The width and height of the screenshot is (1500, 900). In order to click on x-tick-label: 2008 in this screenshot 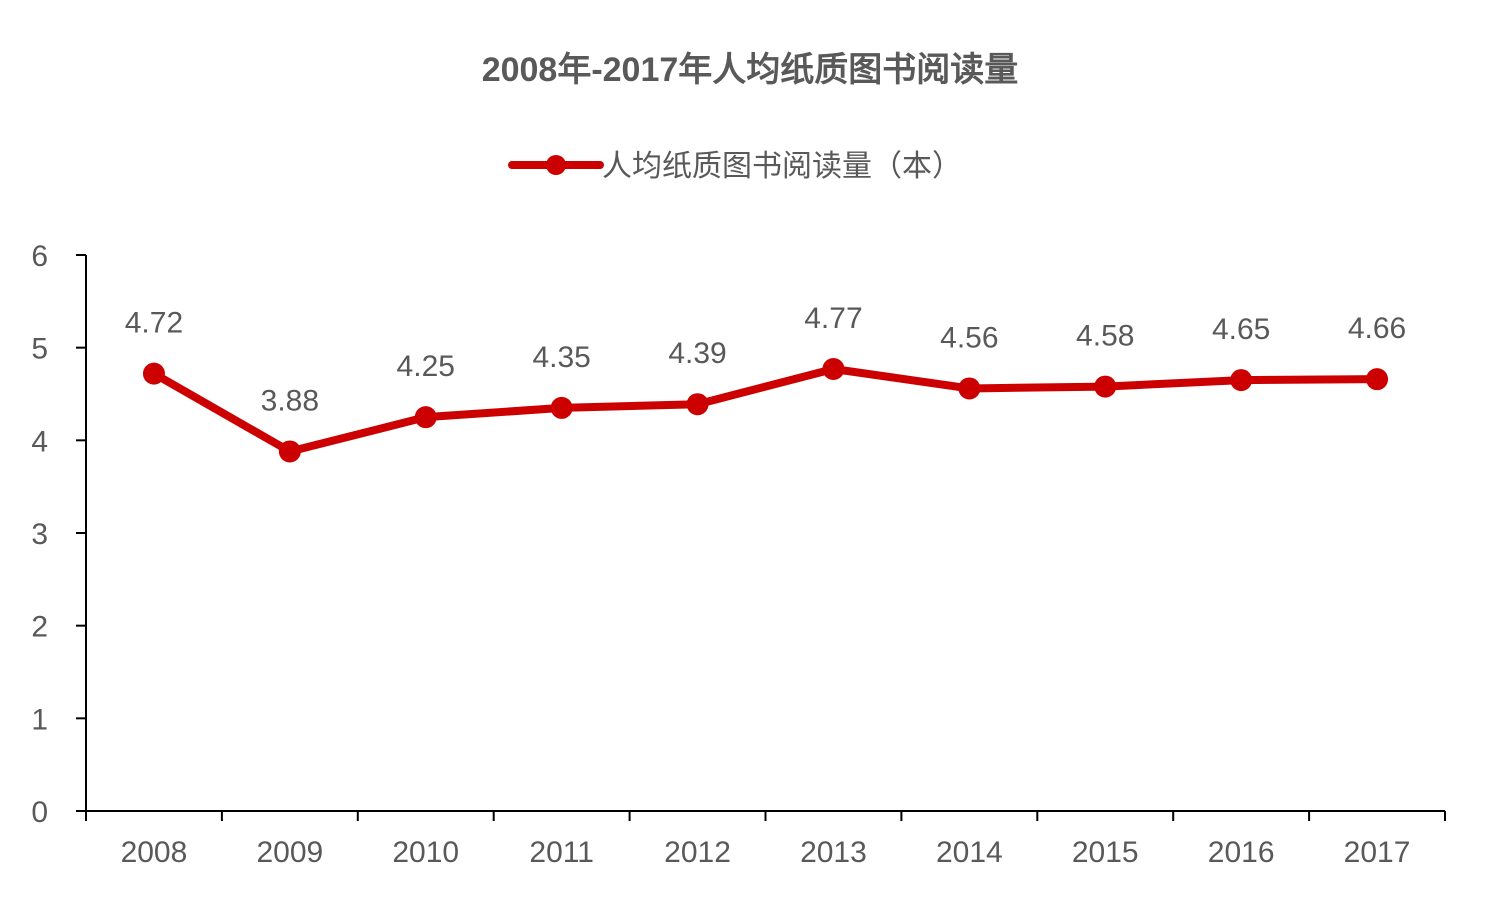, I will do `click(154, 852)`.